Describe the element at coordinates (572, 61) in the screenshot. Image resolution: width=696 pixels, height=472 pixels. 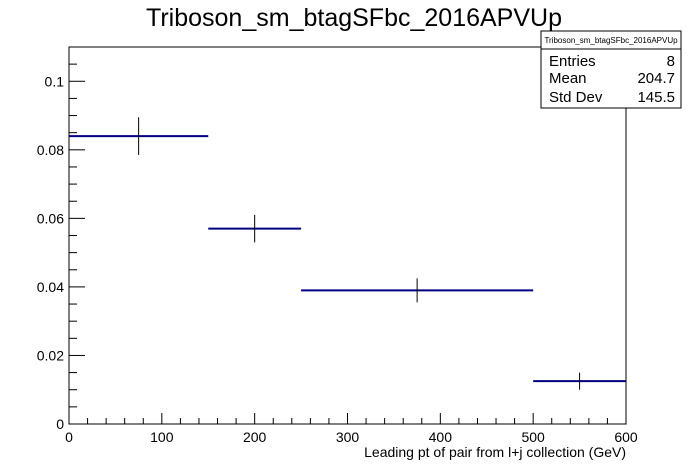
I see `stats-entries-label: Entries` at that location.